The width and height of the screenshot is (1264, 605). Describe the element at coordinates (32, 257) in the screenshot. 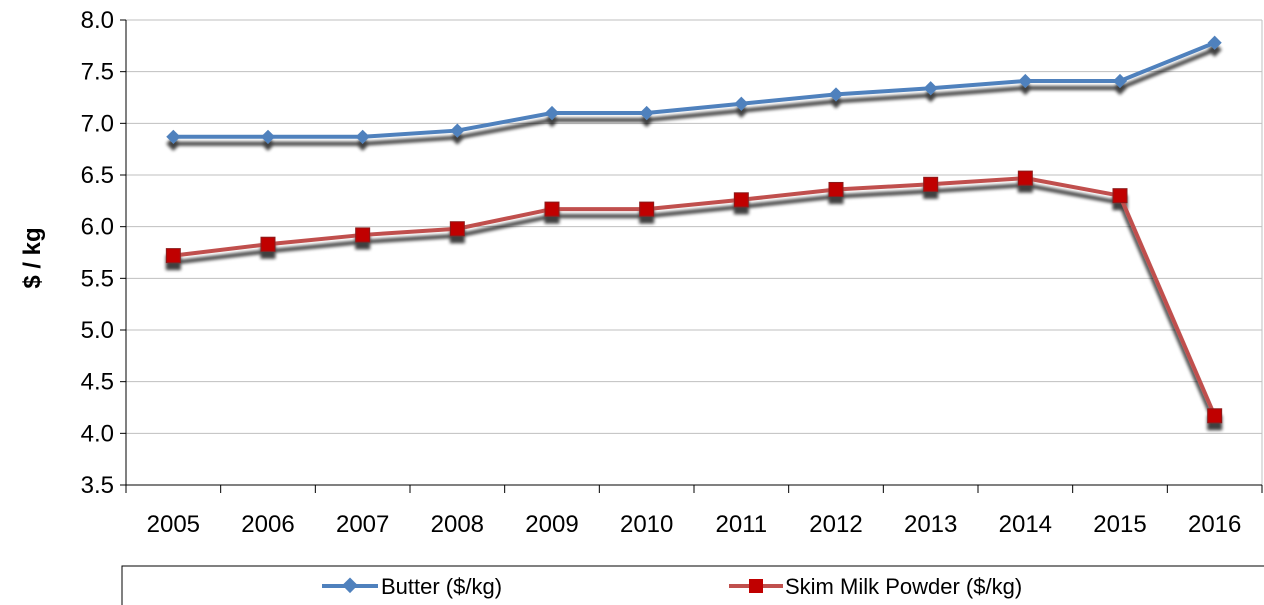

I see `y-axis-title: $ / kg` at that location.